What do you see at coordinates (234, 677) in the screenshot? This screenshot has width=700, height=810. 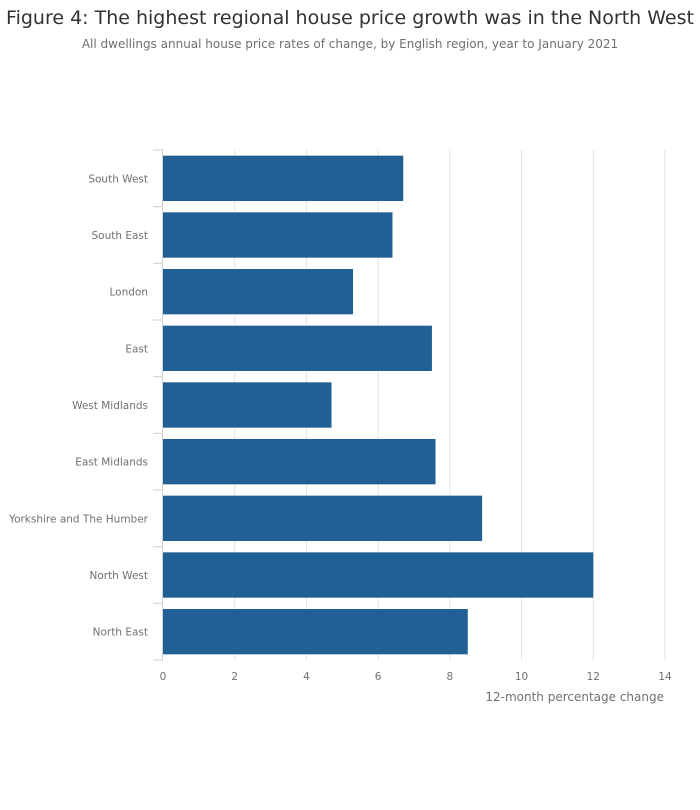 I see `x-tick-label: 2` at bounding box center [234, 677].